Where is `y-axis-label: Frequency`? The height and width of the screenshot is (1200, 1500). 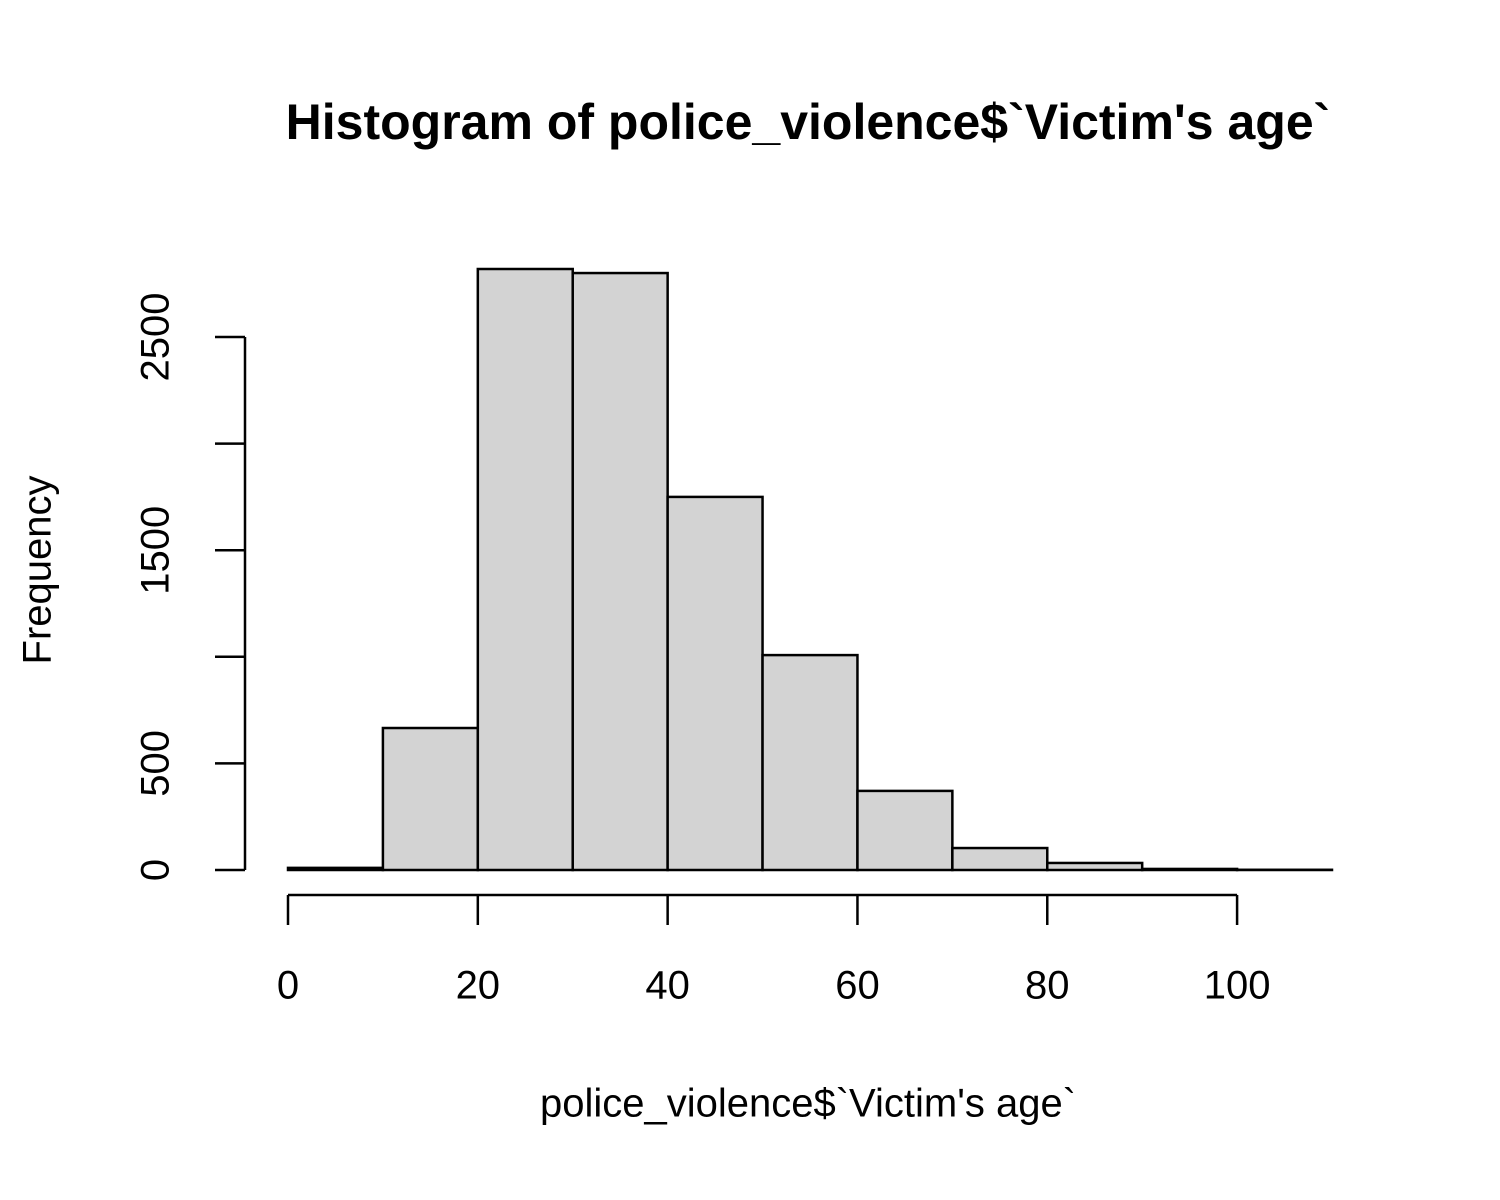
y-axis-label: Frequency is located at coordinates (38, 570).